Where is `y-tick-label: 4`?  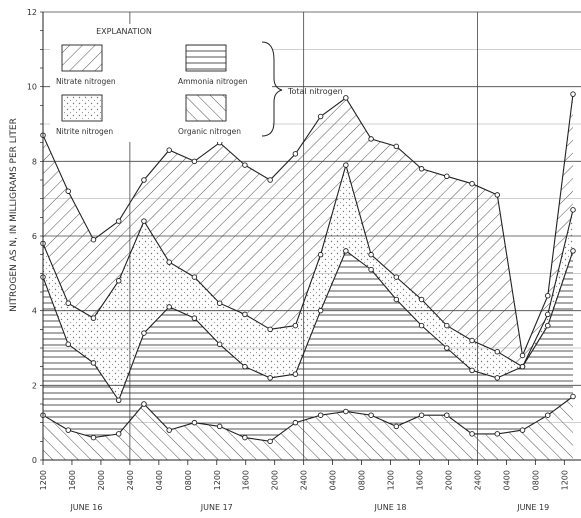 y-tick-label: 4 is located at coordinates (34, 311).